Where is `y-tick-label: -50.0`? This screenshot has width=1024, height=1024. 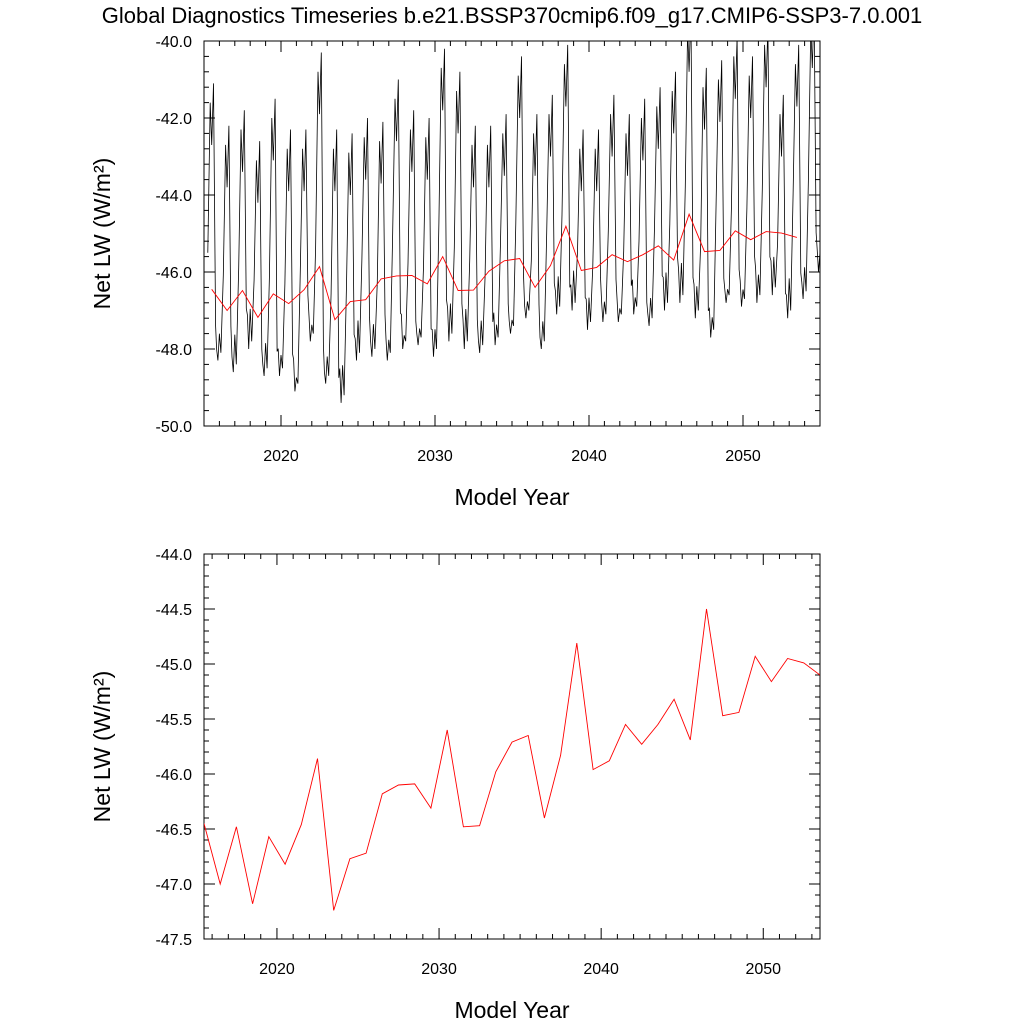
y-tick-label: -50.0 is located at coordinates (174, 427).